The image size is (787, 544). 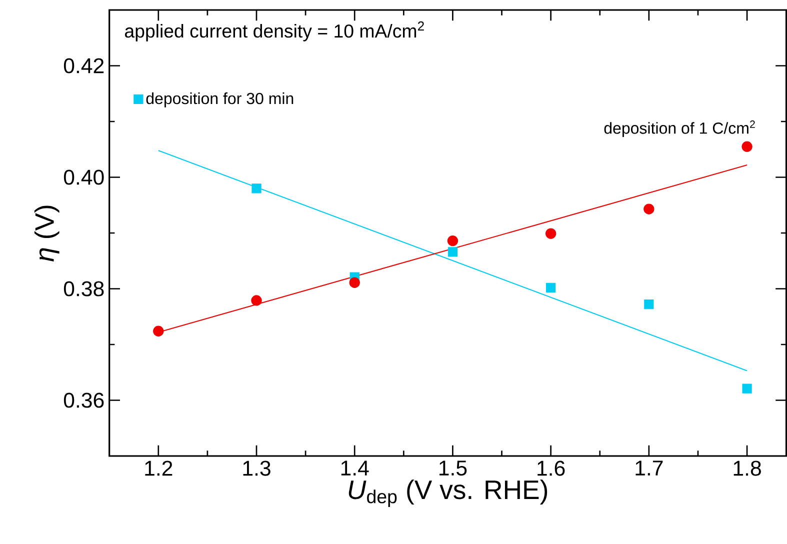 What do you see at coordinates (84, 66) in the screenshot?
I see `y-tick-label: 0.42` at bounding box center [84, 66].